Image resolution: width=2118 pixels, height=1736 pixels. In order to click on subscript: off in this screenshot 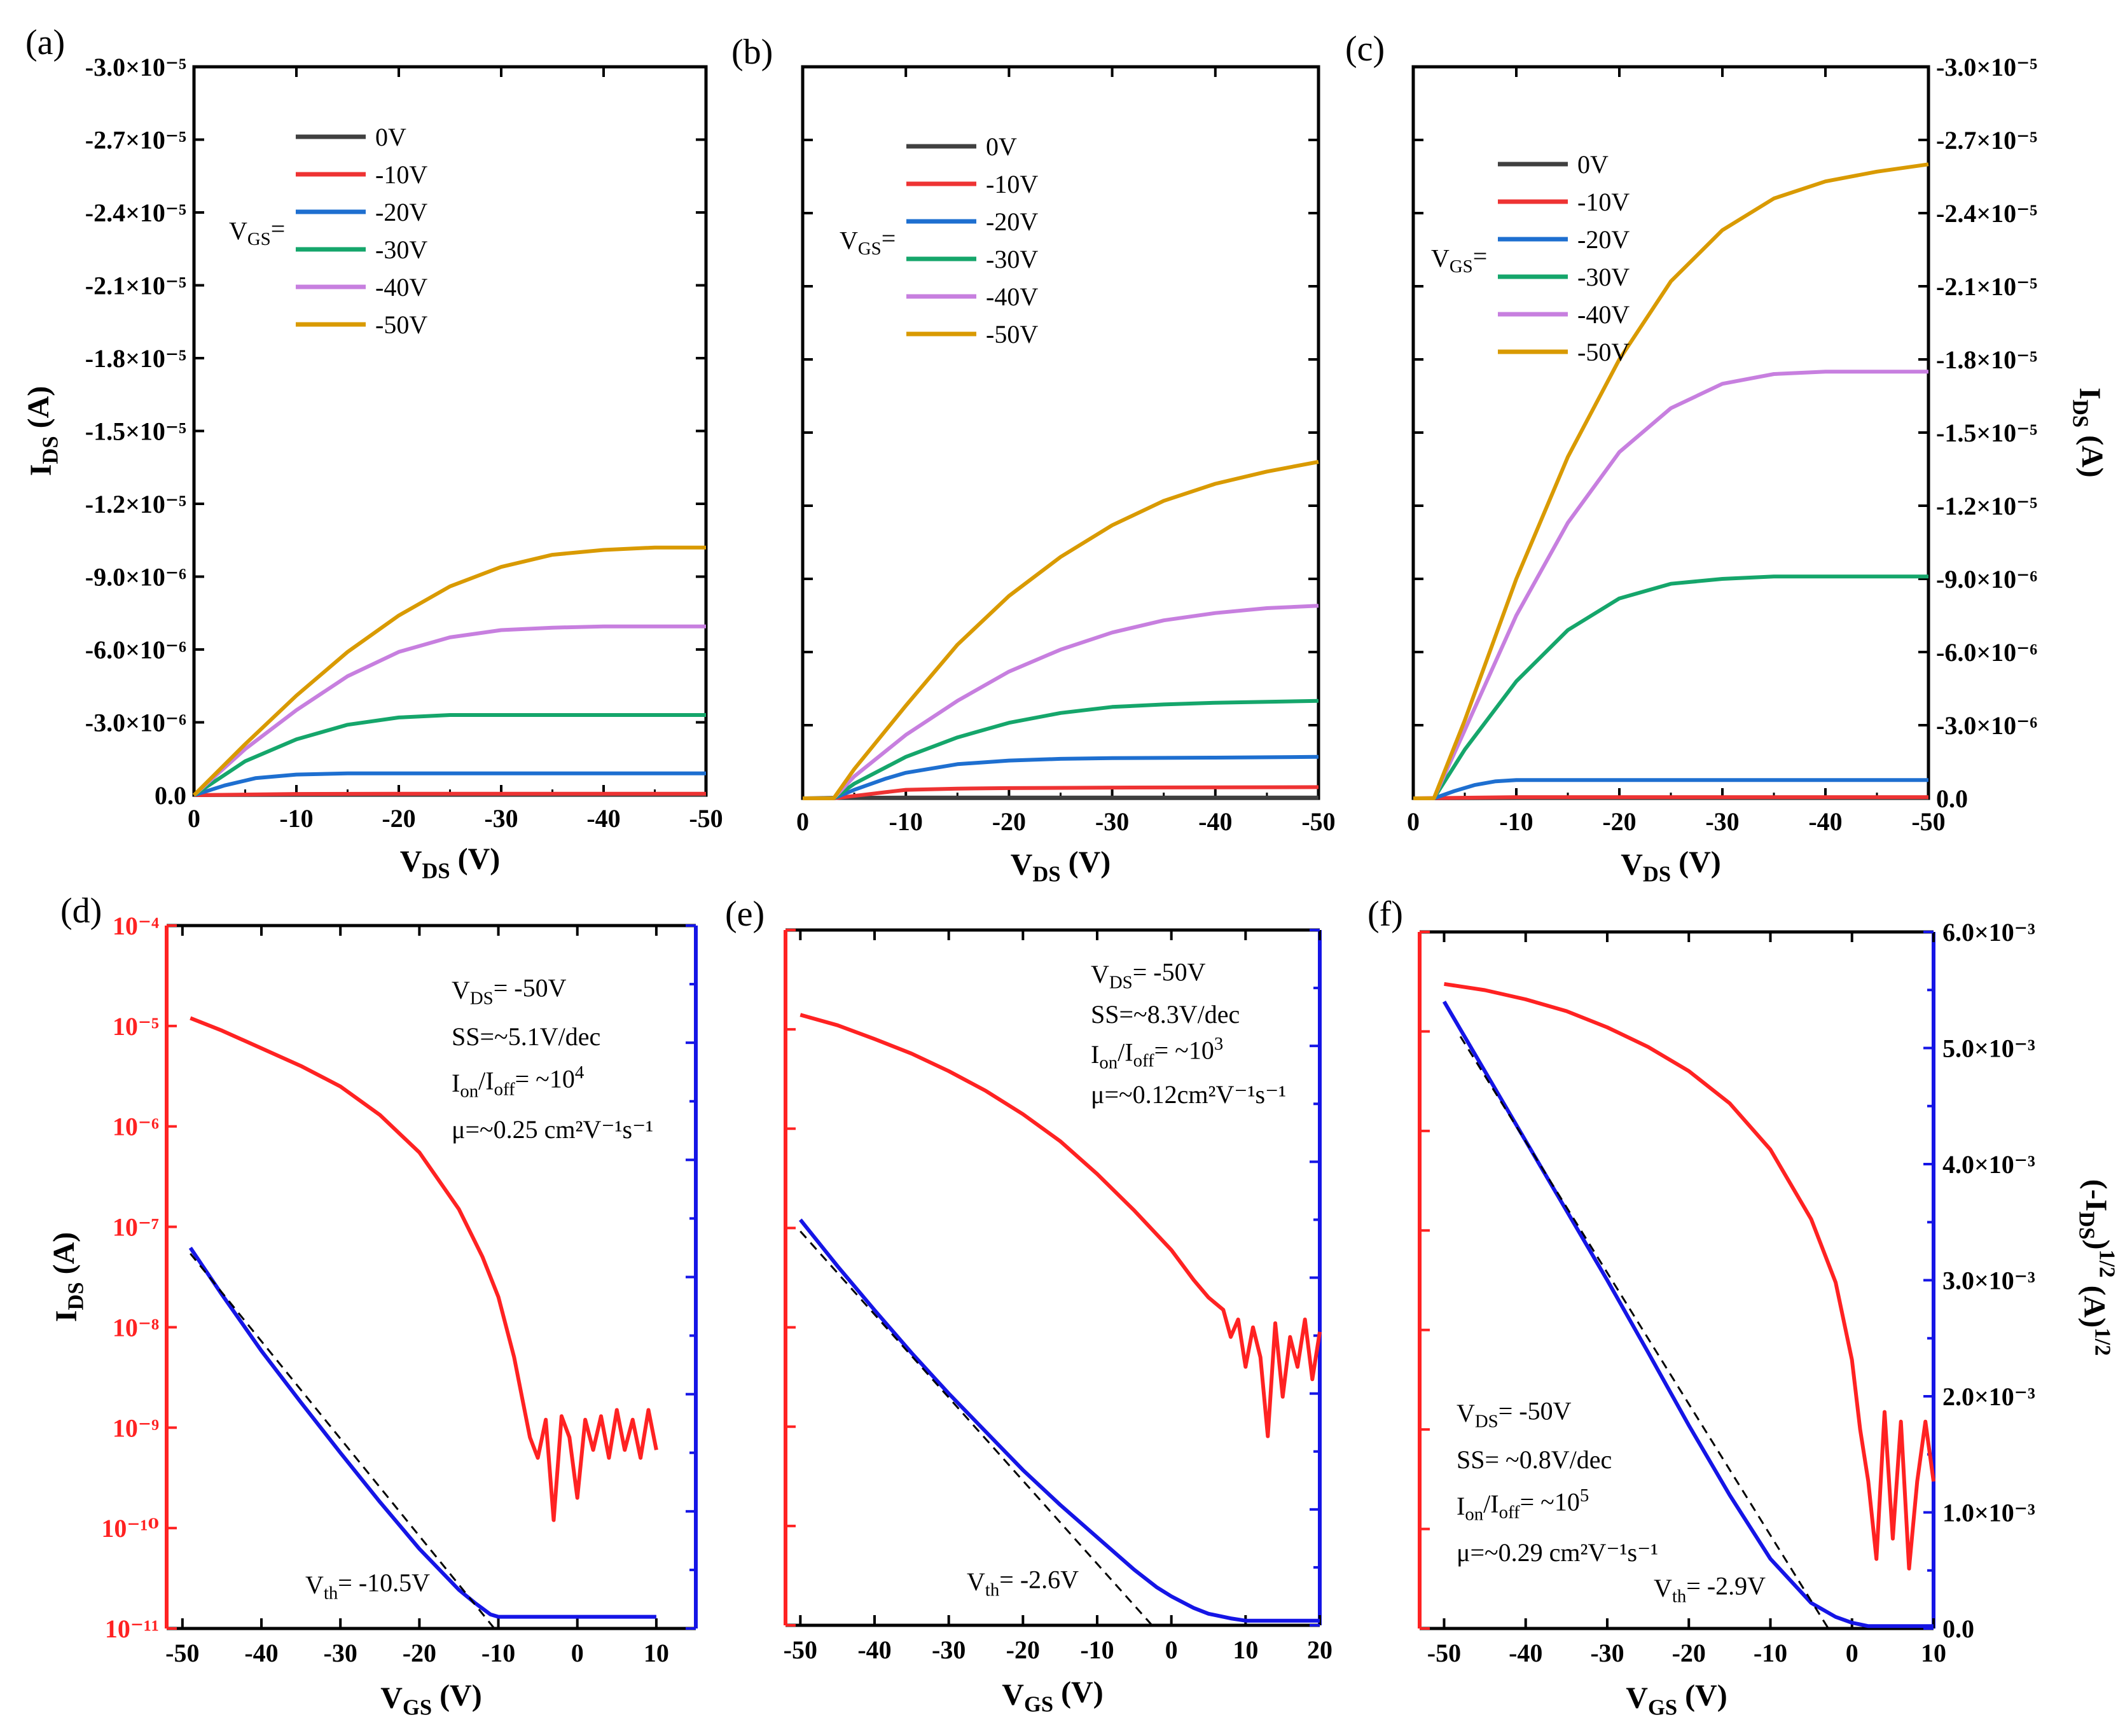, I will do `click(1510, 1512)`.